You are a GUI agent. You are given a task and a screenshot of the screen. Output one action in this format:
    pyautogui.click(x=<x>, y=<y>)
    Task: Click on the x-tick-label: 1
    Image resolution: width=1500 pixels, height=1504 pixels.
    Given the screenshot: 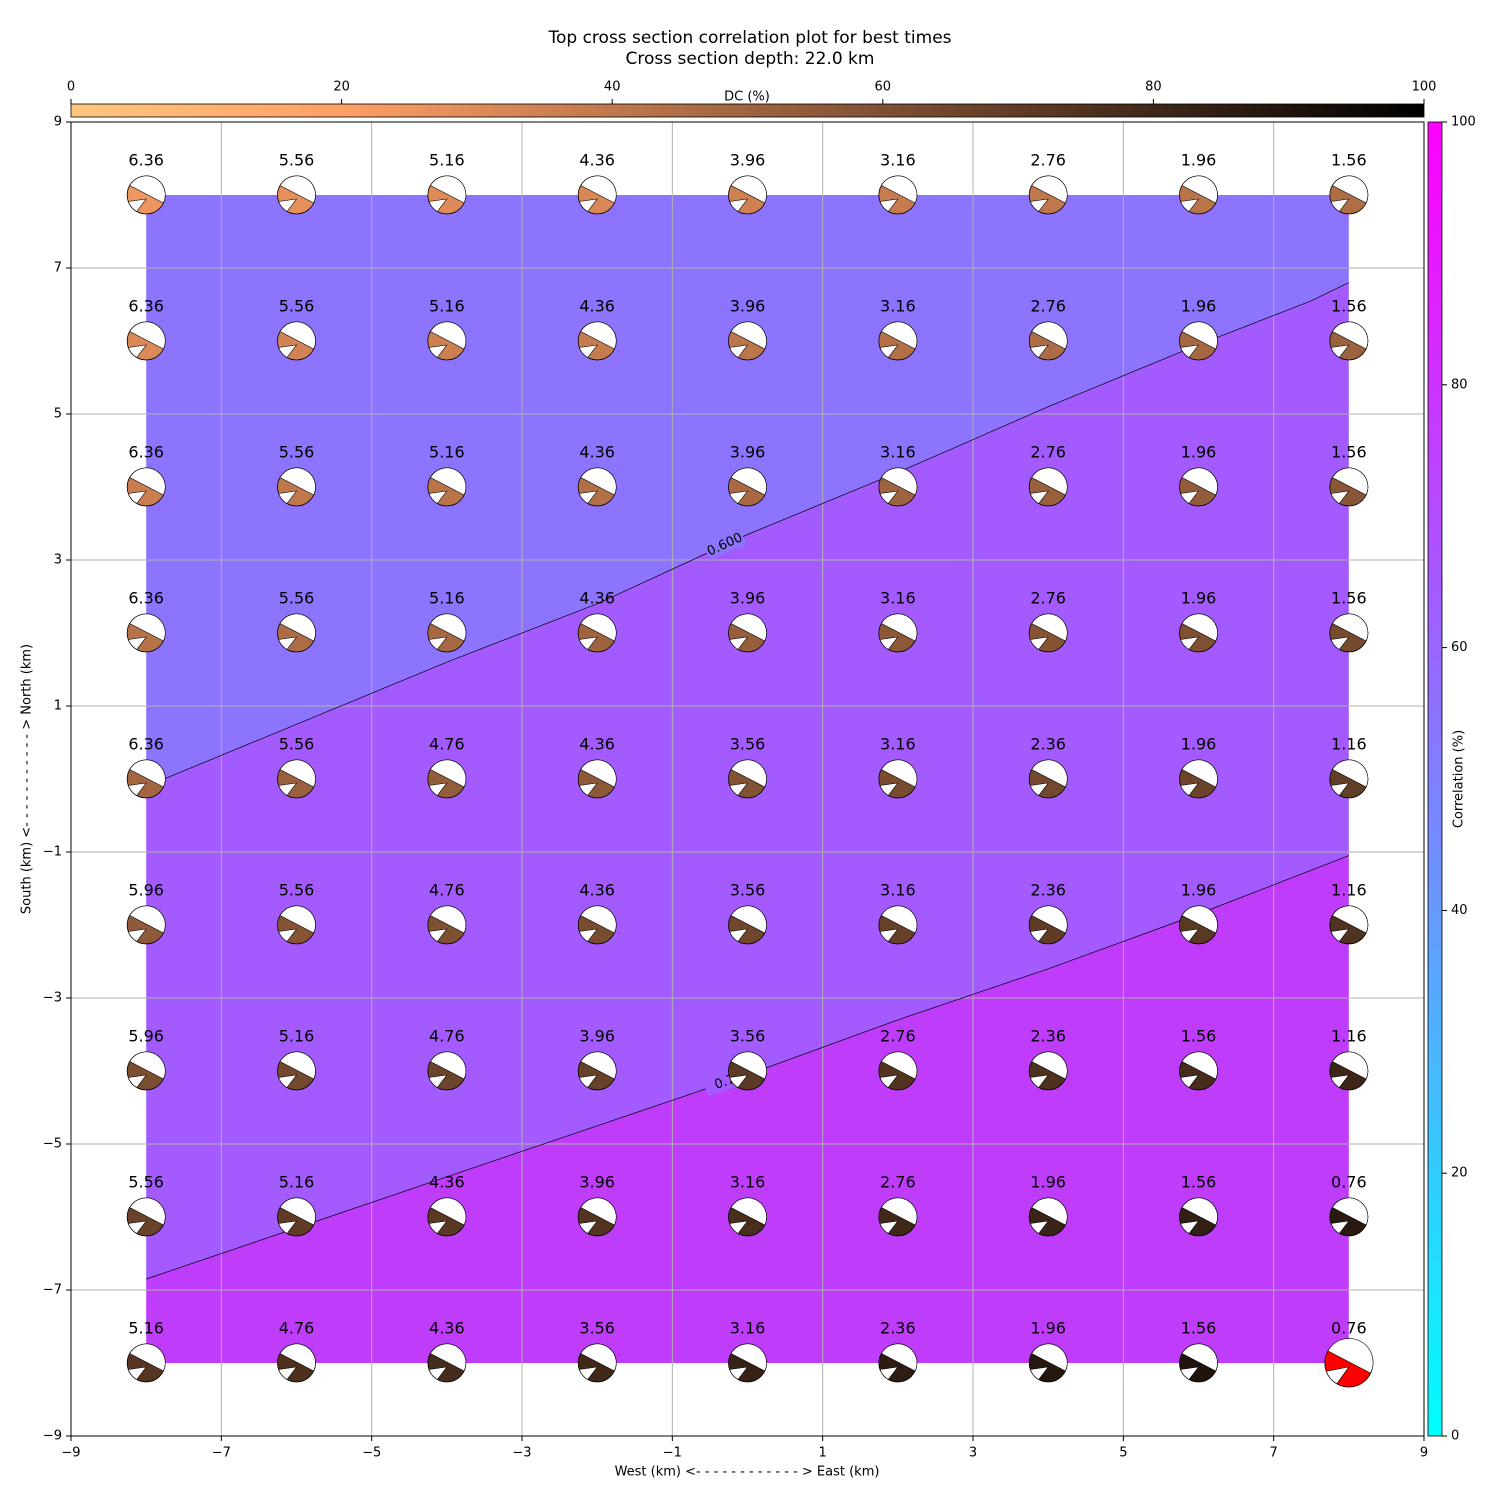 What is the action you would take?
    pyautogui.click(x=823, y=1453)
    